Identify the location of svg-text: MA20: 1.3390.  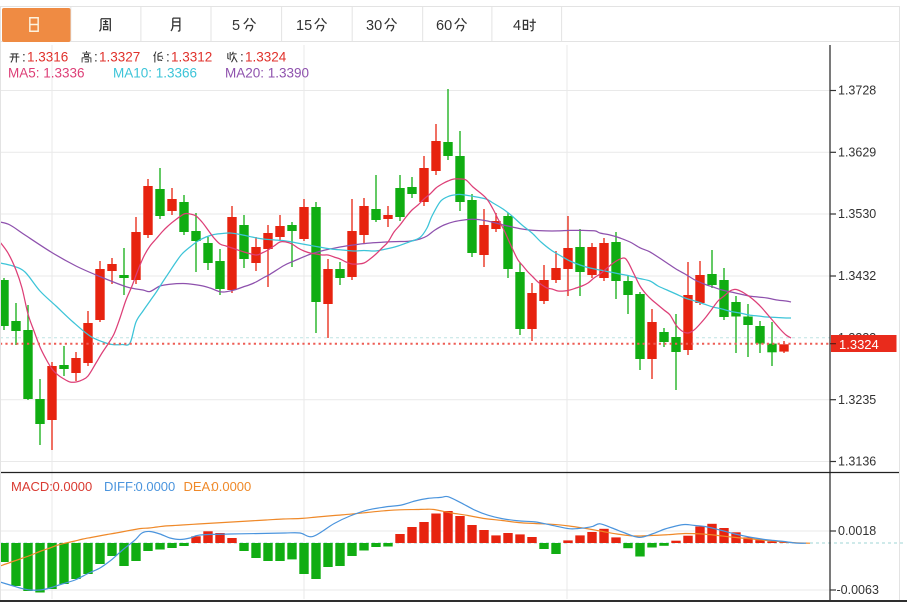
(267, 73).